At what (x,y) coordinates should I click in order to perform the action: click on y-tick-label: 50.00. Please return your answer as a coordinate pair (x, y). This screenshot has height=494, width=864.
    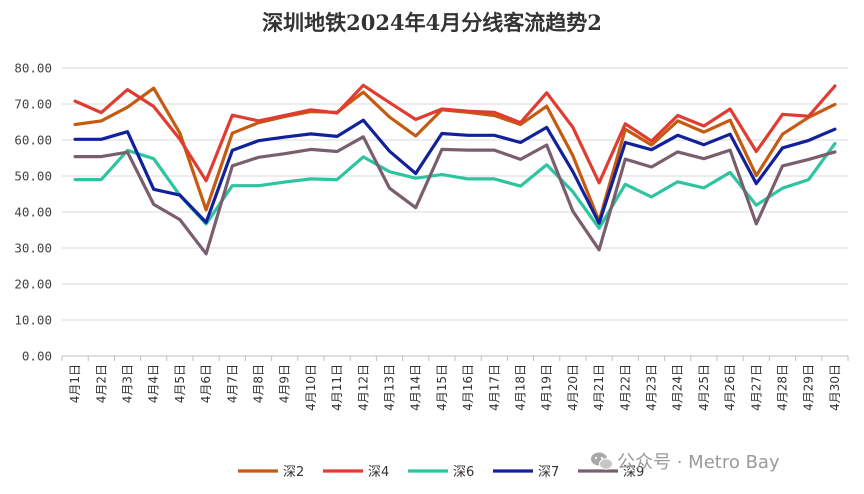
    Looking at the image, I should click on (33, 176).